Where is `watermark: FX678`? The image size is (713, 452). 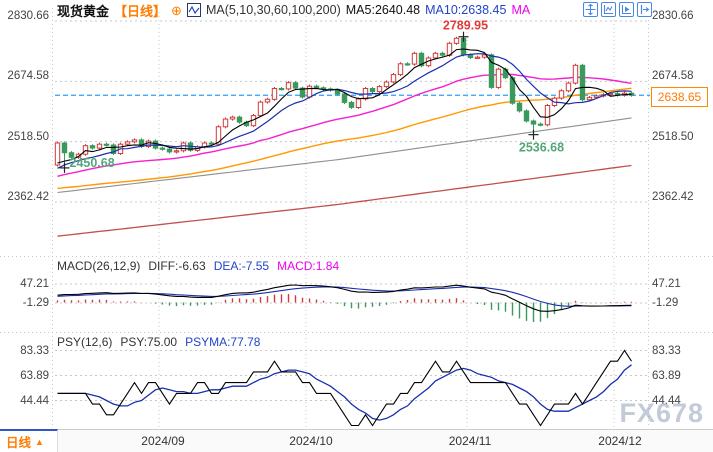 watermark: FX678 is located at coordinates (661, 413).